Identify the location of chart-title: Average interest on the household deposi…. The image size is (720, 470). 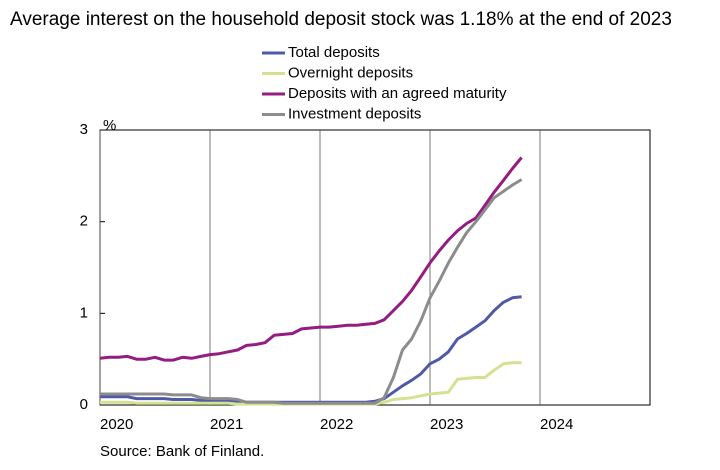
(341, 19).